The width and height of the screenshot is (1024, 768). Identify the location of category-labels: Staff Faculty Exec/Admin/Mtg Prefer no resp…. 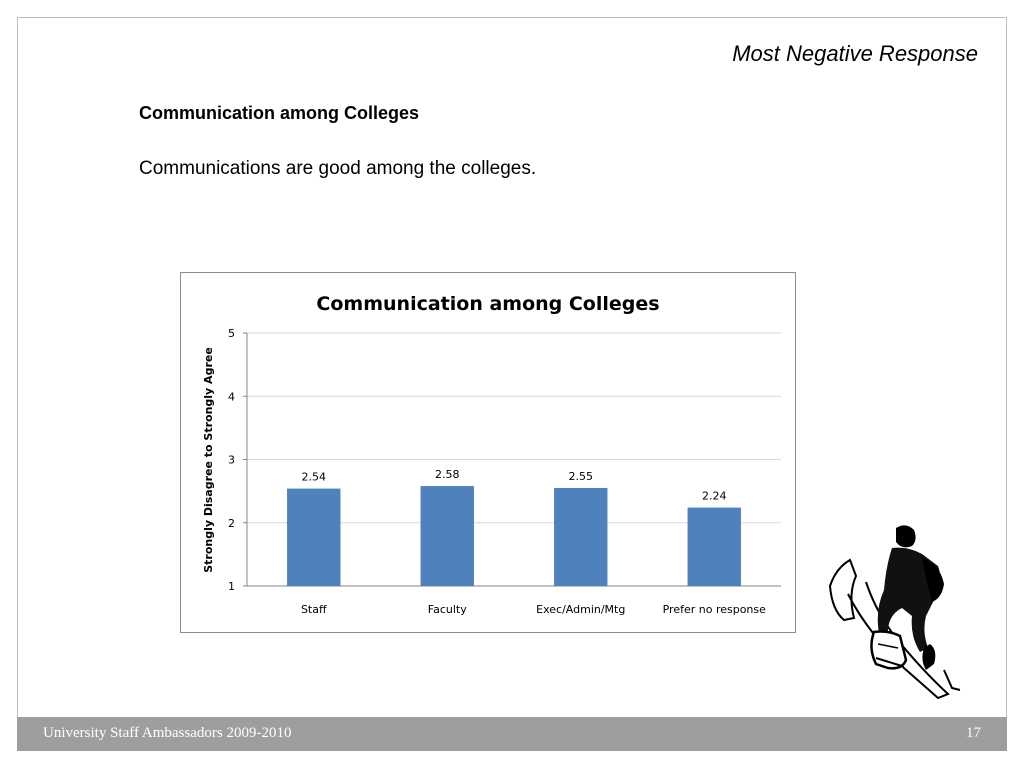
(533, 609).